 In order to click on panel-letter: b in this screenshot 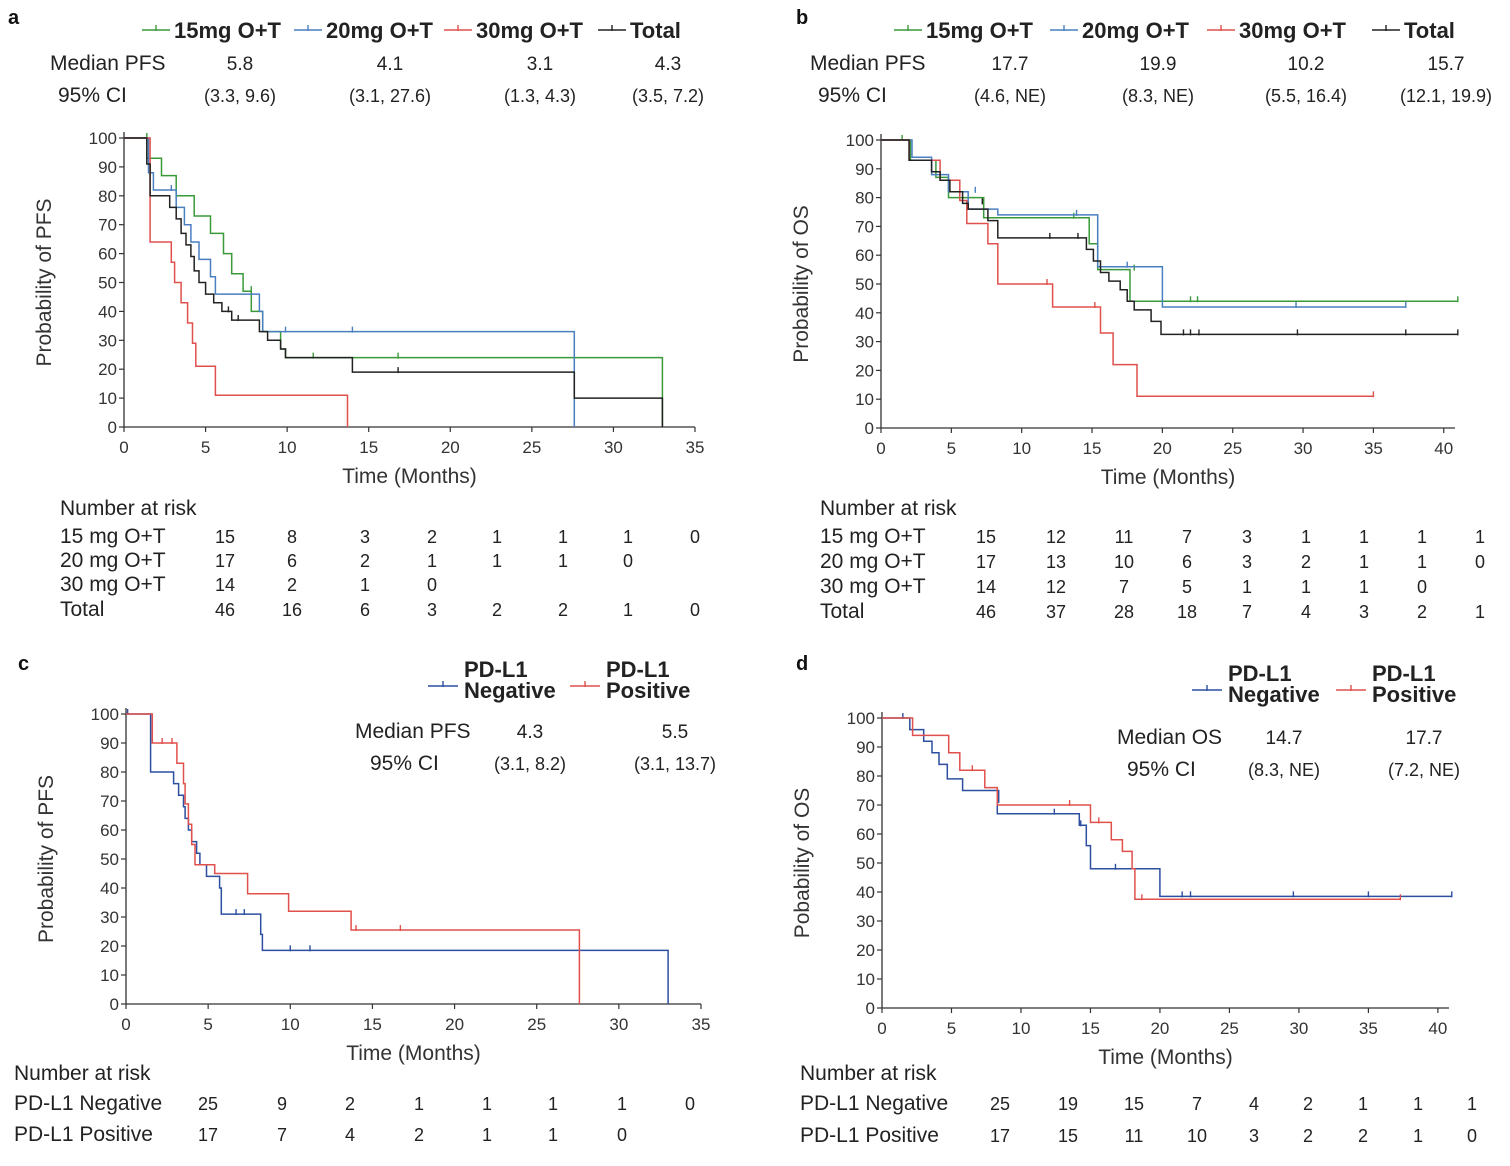, I will do `click(802, 18)`.